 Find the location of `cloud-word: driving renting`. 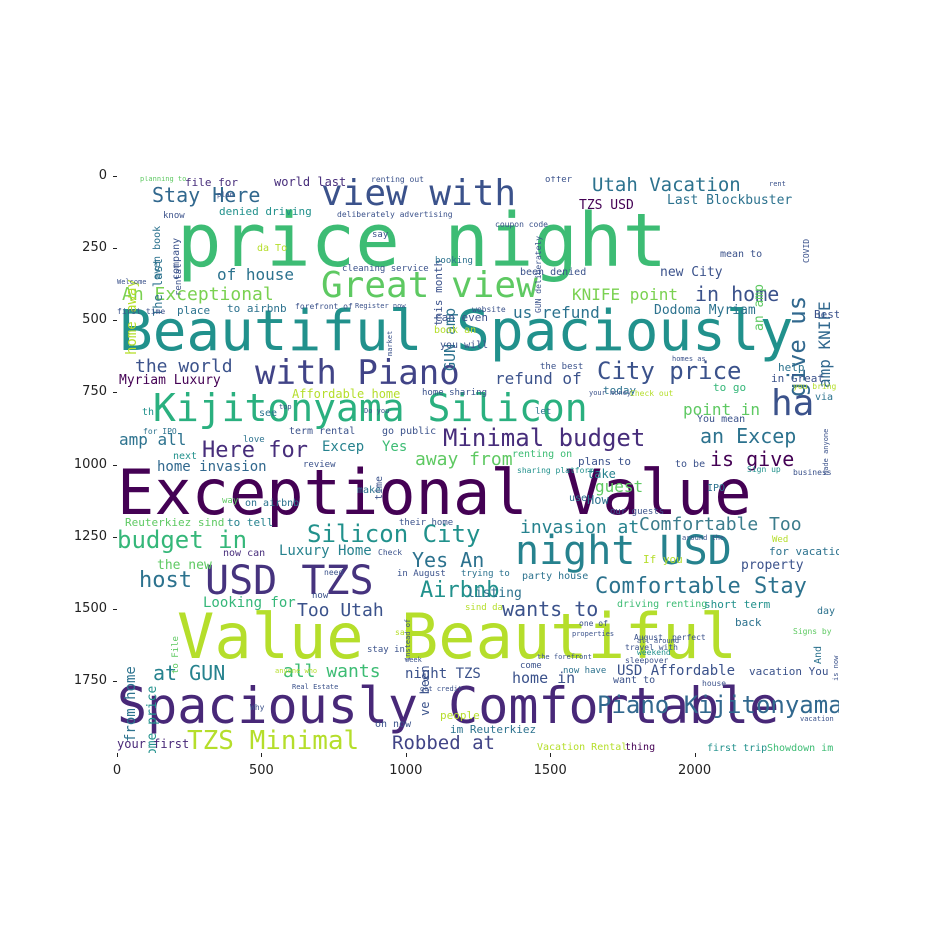

cloud-word: driving renting is located at coordinates (662, 604).